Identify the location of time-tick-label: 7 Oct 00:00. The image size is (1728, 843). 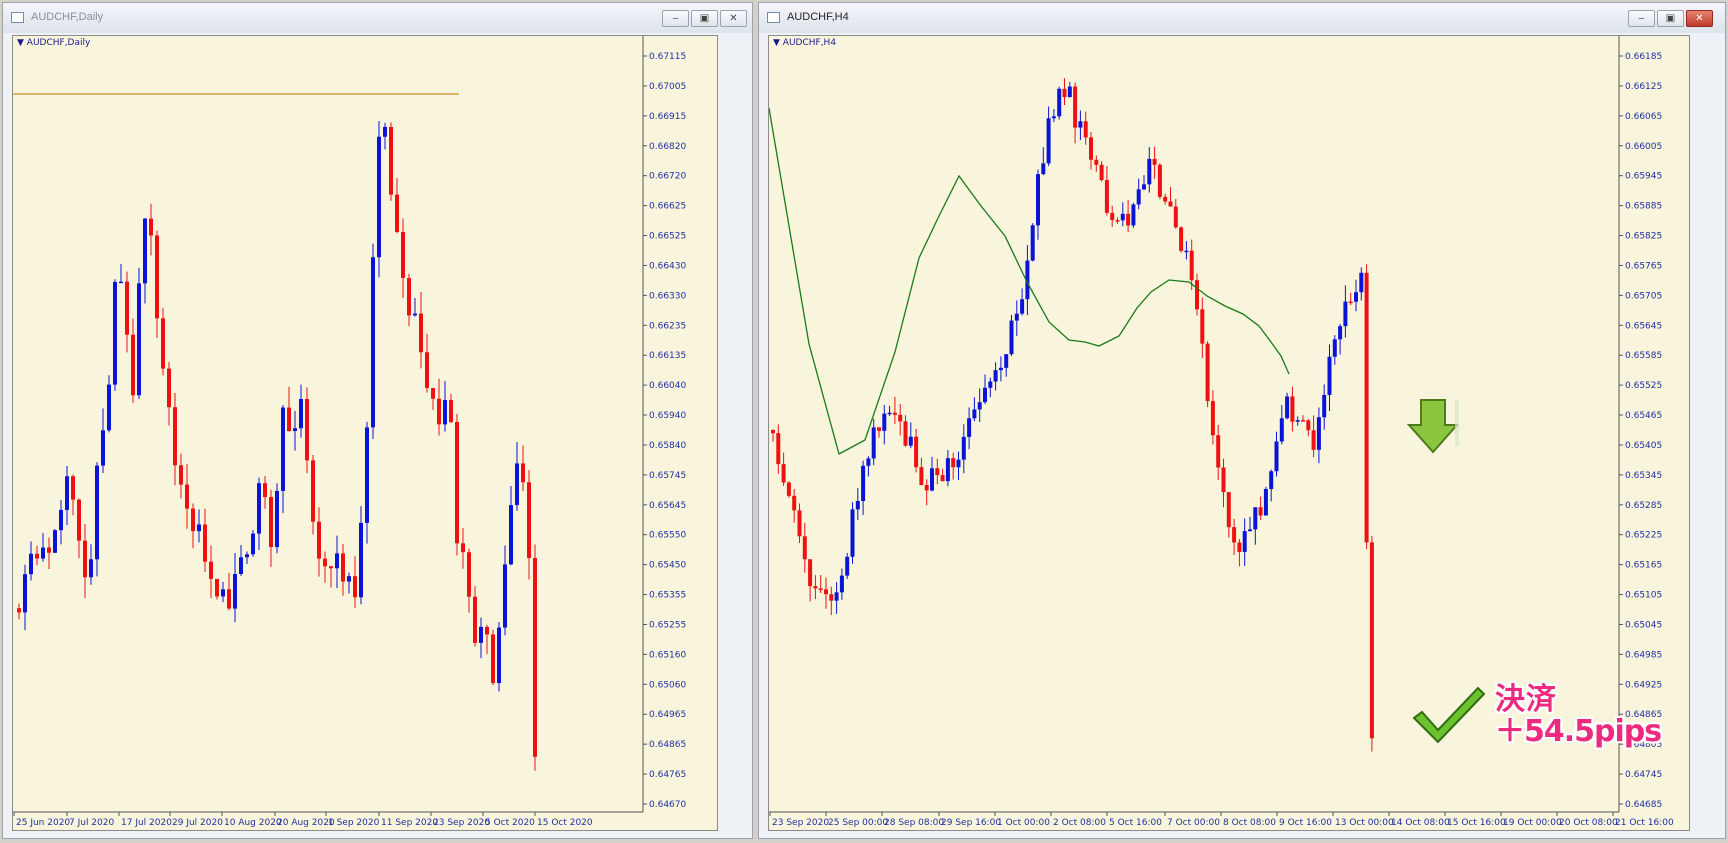
(1193, 823).